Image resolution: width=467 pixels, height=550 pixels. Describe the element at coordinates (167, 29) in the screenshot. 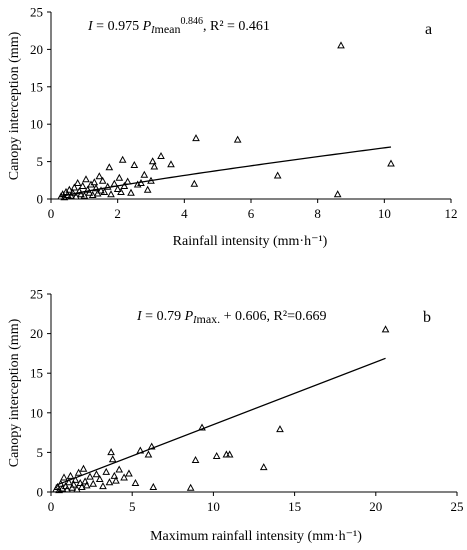

I see `equation-variable-suffix: mean` at that location.